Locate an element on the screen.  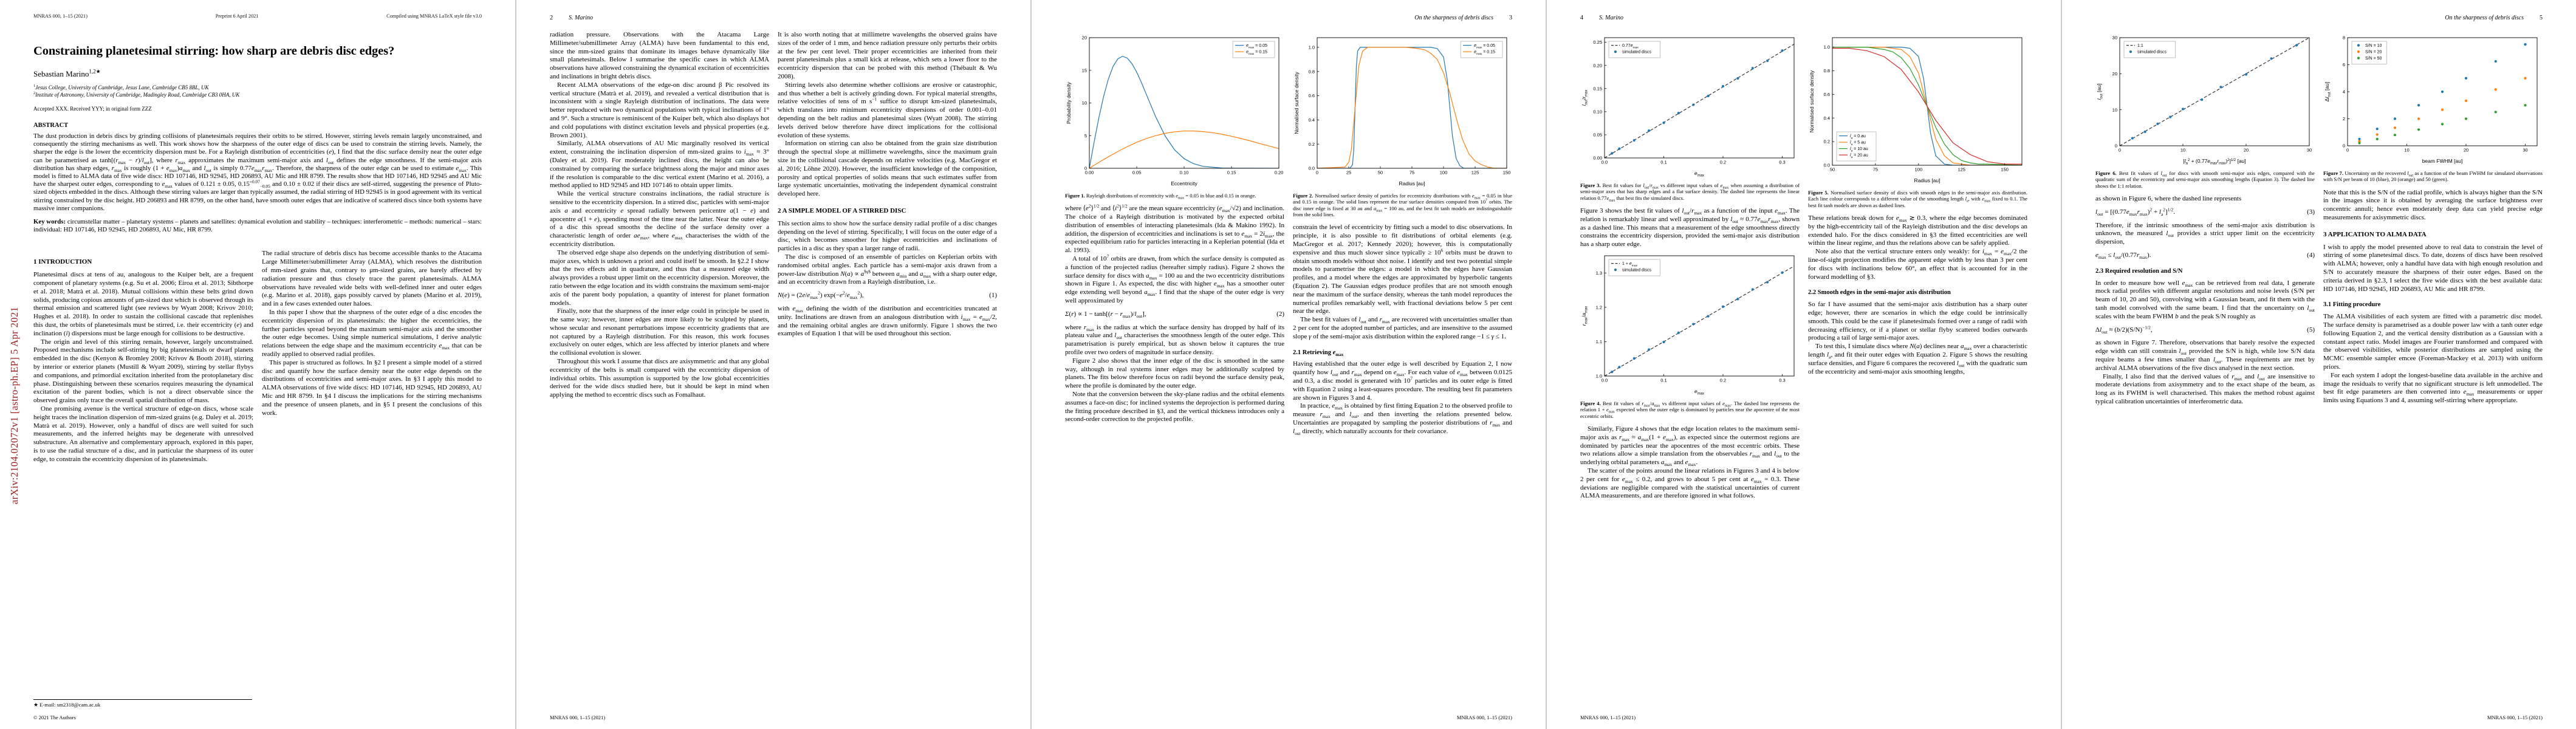
svg-text: 25 is located at coordinates (1348, 173).